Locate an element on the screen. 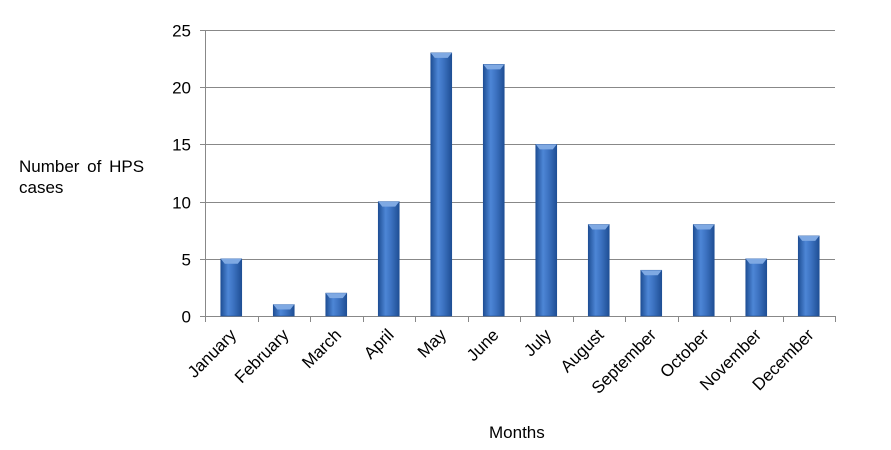 Image resolution: width=891 pixels, height=450 pixels. y-axis-label: Number of HPS cases is located at coordinates (82, 177).